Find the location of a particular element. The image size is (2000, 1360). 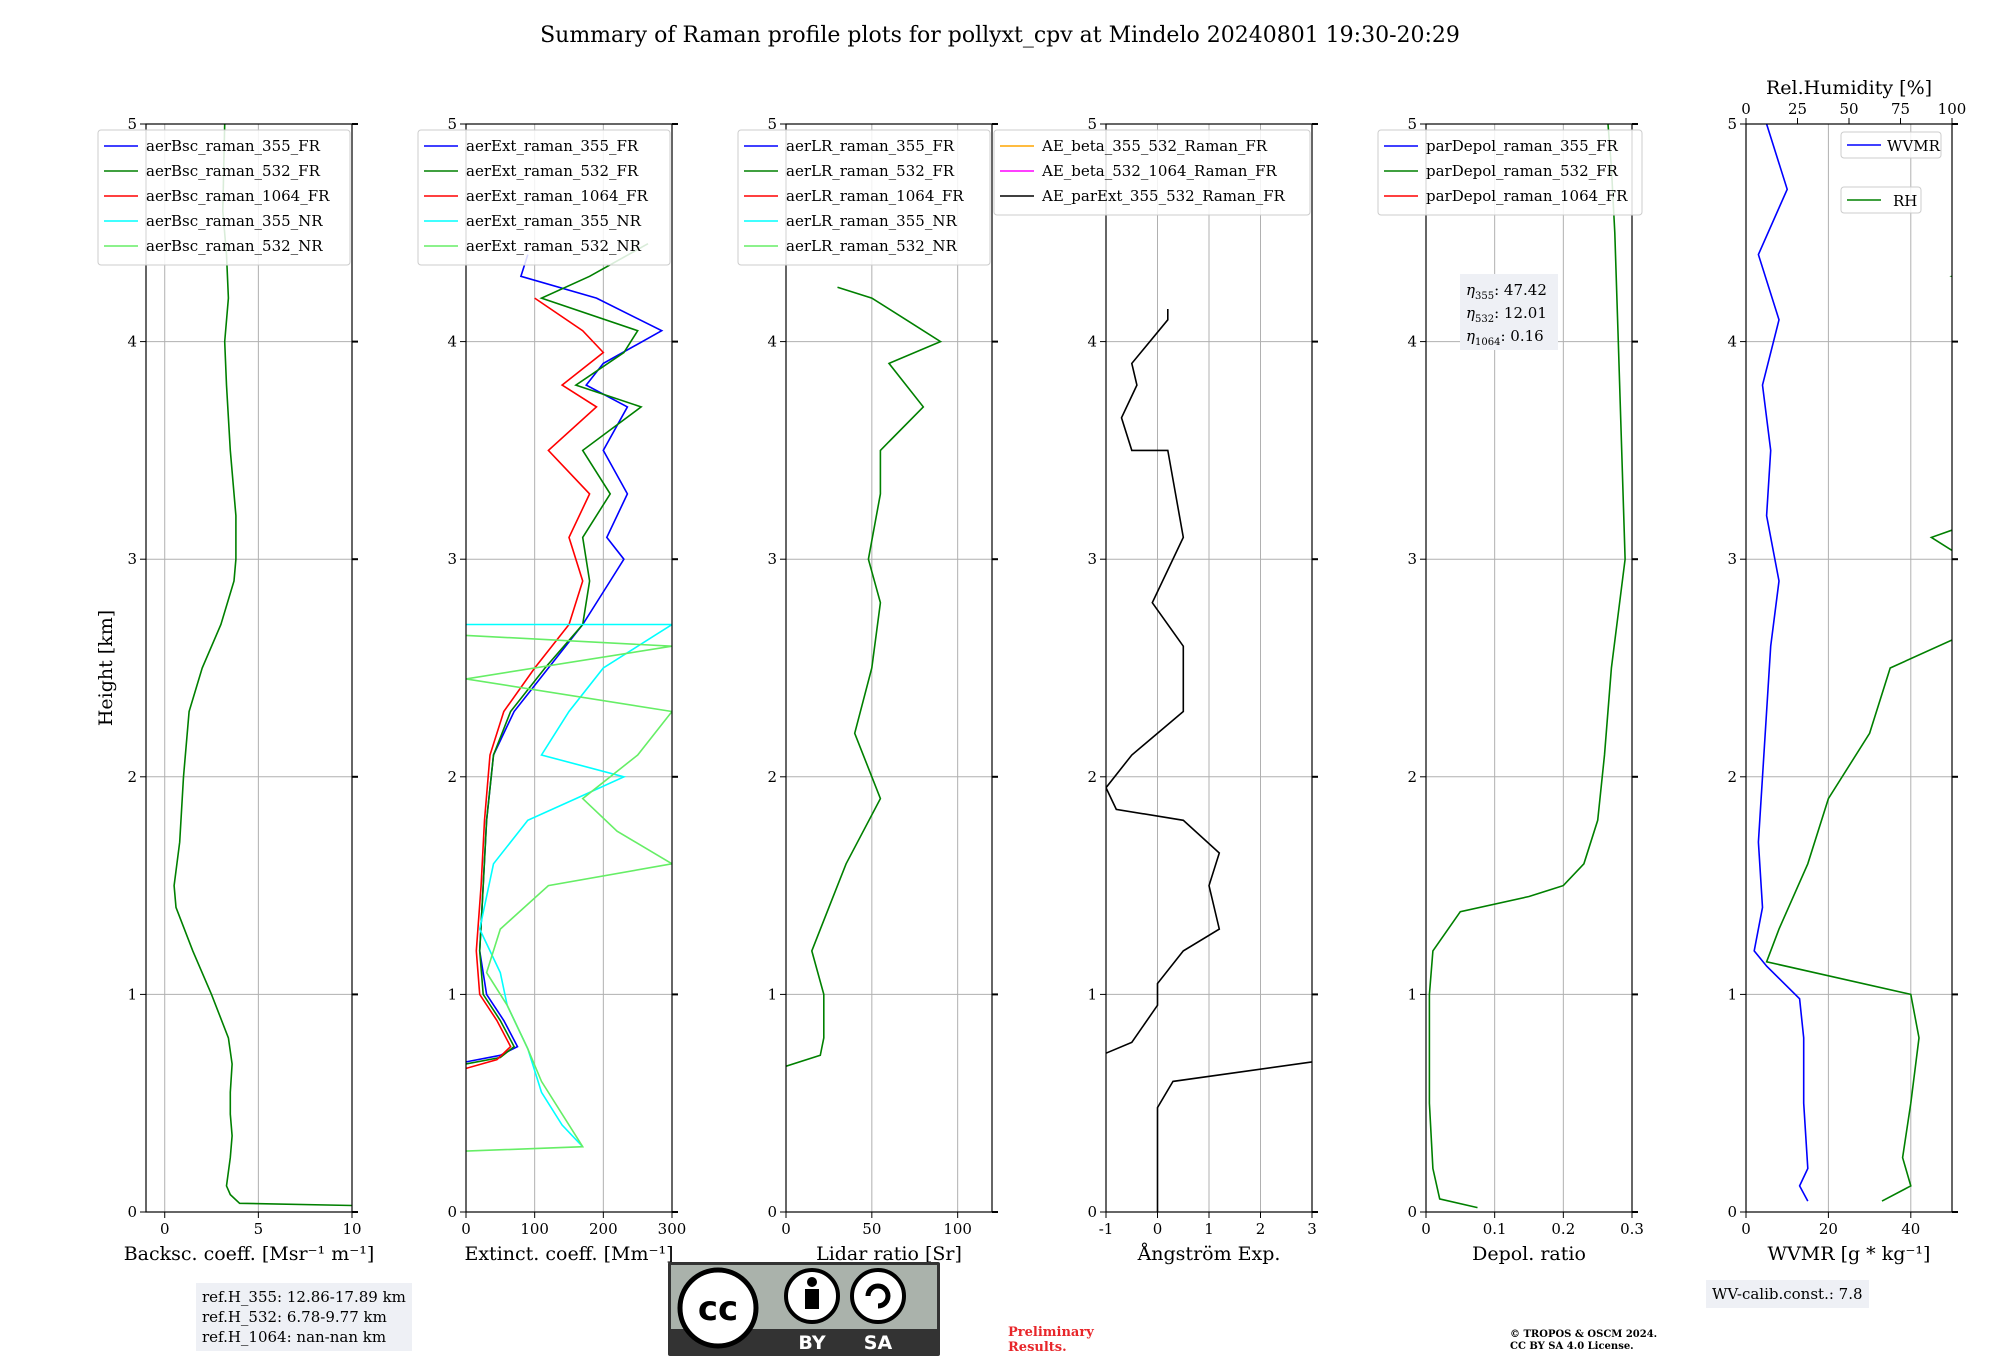

legend-label: RH is located at coordinates (1905, 201).